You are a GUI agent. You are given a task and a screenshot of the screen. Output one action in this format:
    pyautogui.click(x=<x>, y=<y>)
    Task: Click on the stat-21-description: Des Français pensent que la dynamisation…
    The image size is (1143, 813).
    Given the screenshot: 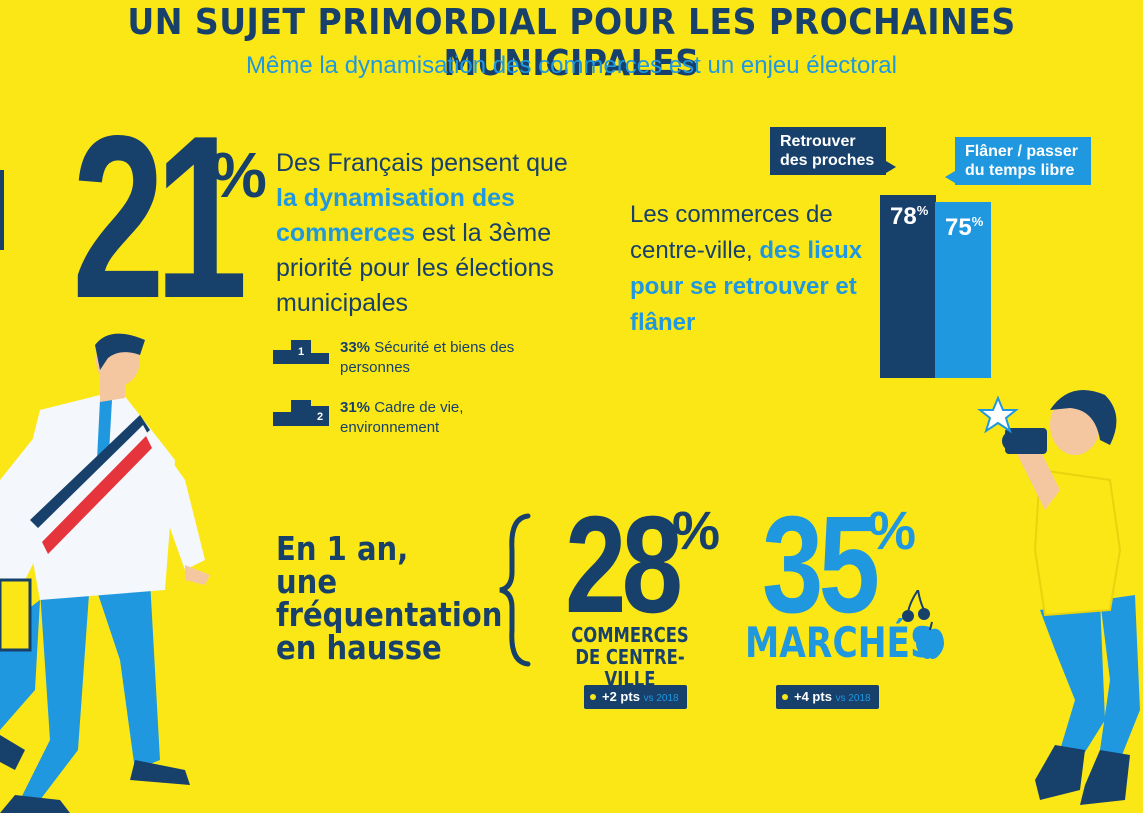 What is the action you would take?
    pyautogui.click(x=426, y=233)
    